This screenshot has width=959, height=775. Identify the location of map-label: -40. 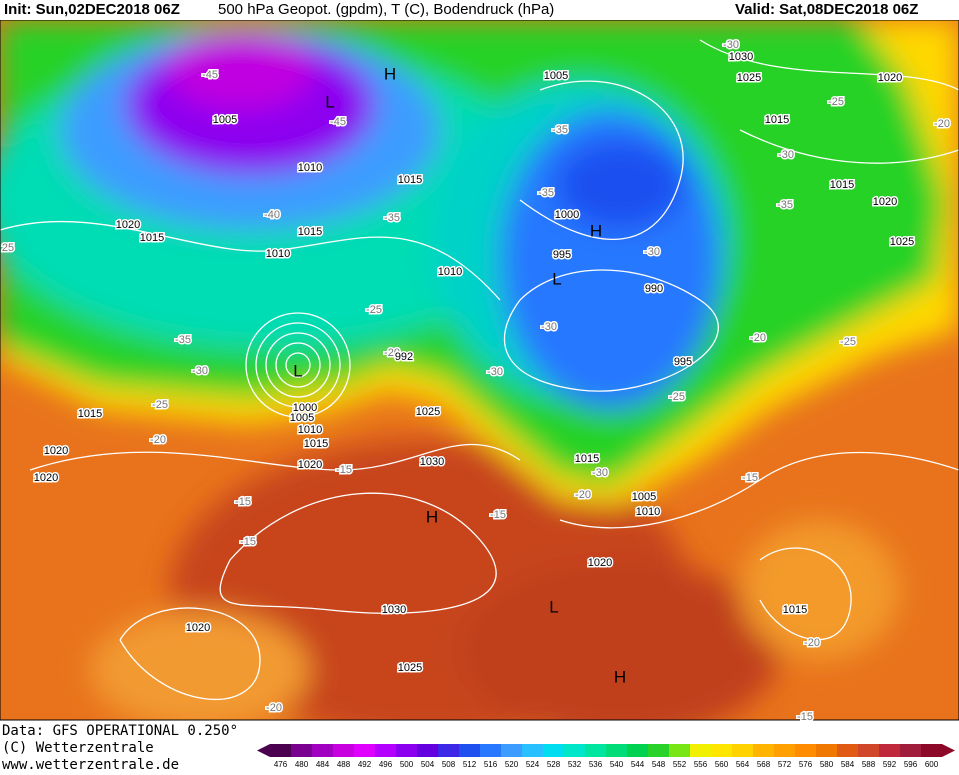
(272, 215).